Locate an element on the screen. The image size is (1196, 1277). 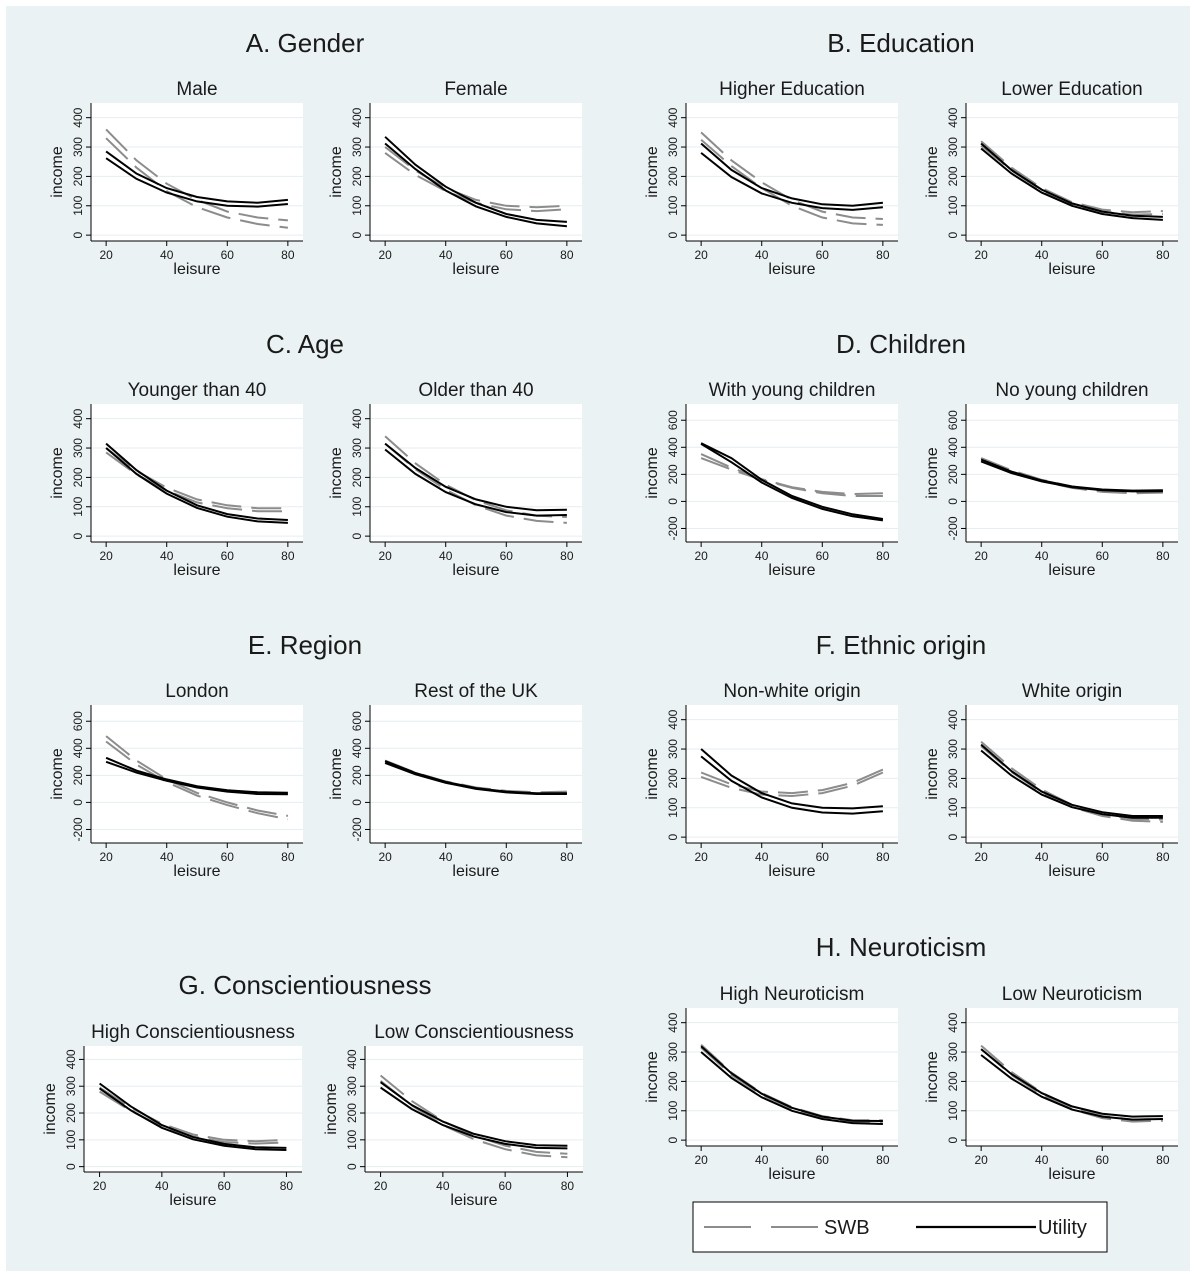
panel-title: High Neuroticism is located at coordinates (792, 994).